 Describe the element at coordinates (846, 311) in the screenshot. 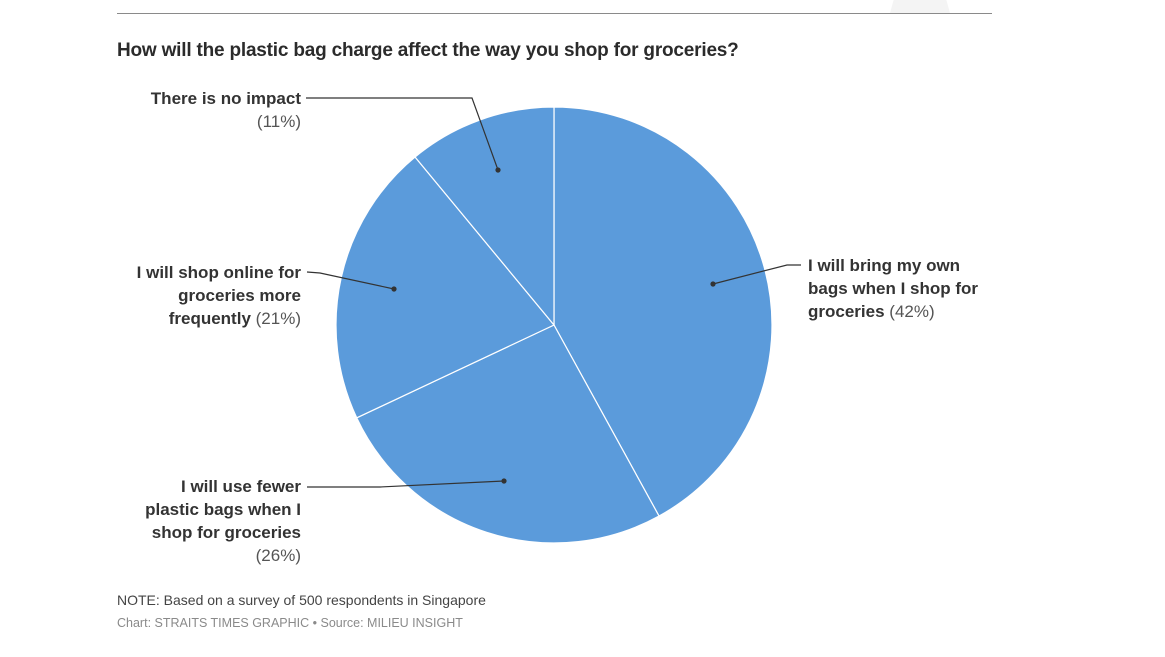

I see `label-name-line: groceries` at that location.